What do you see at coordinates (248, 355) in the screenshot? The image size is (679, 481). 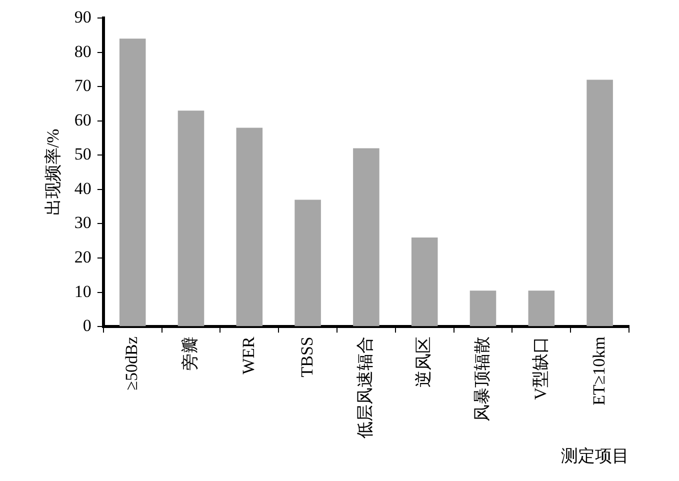 I see `x-tick-label: WER` at bounding box center [248, 355].